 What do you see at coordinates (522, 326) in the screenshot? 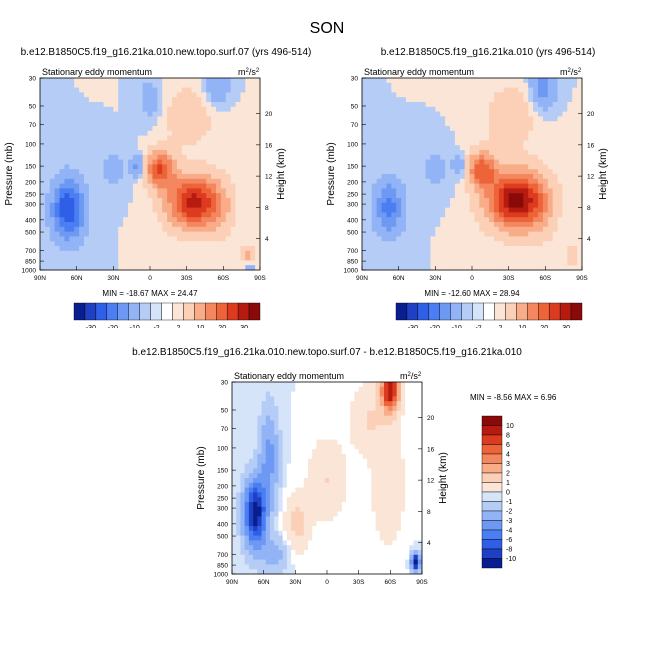
I see `colorbar-tick-label: 10` at bounding box center [522, 326].